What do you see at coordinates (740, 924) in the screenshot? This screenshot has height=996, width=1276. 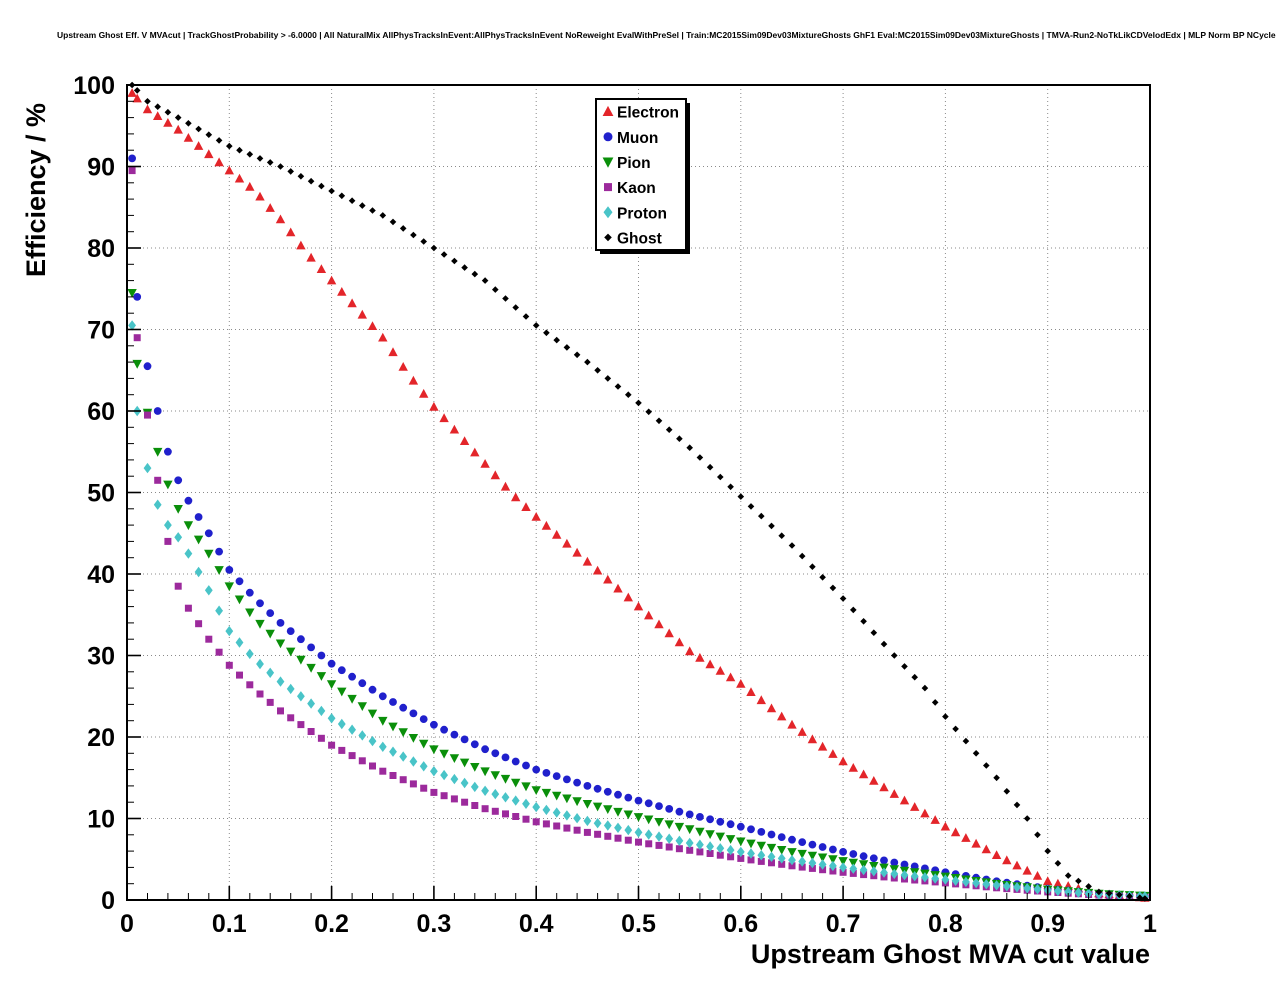 I see `x-tick-label: 0.6` at bounding box center [740, 924].